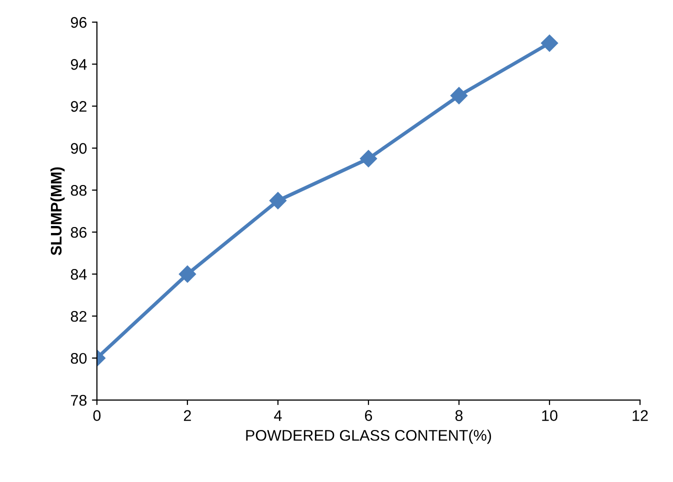 The image size is (673, 482). What do you see at coordinates (187, 415) in the screenshot?
I see `x-tick-label: 2` at bounding box center [187, 415].